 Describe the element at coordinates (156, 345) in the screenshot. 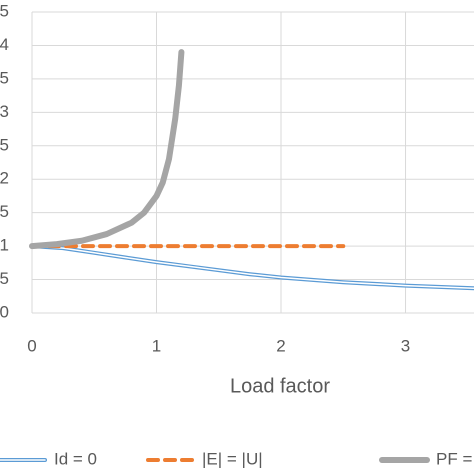

I see `x-tick-label: 1` at that location.